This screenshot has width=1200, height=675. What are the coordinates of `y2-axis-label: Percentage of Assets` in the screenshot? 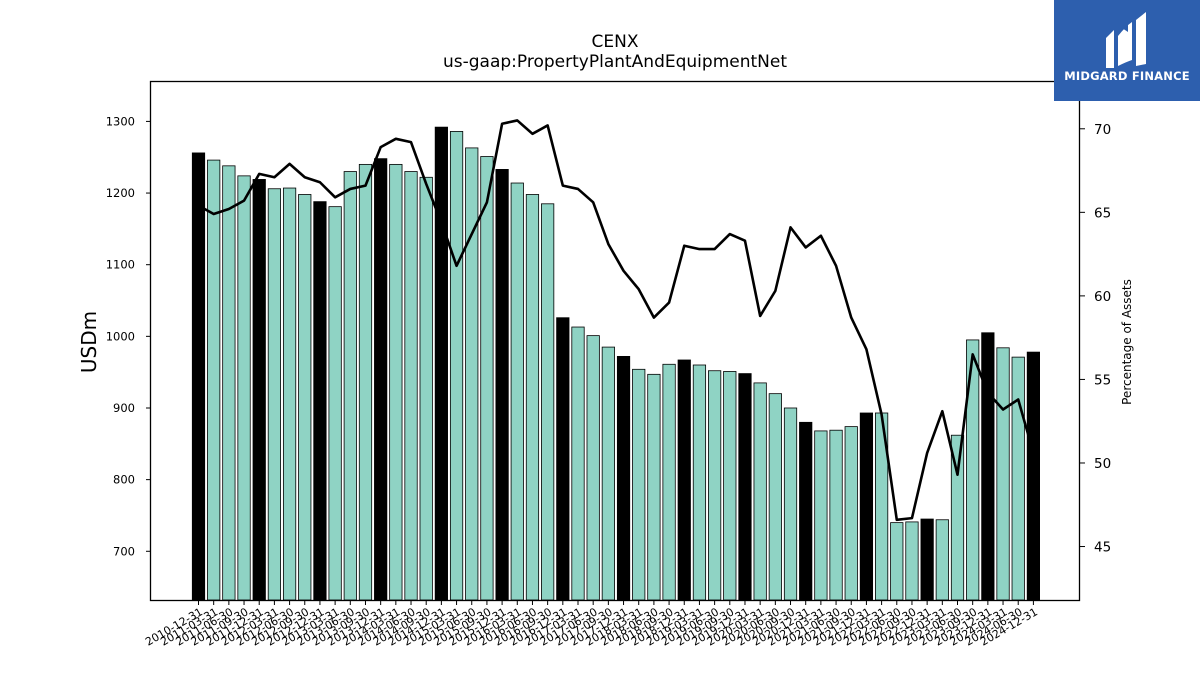 It's located at (1127, 342).